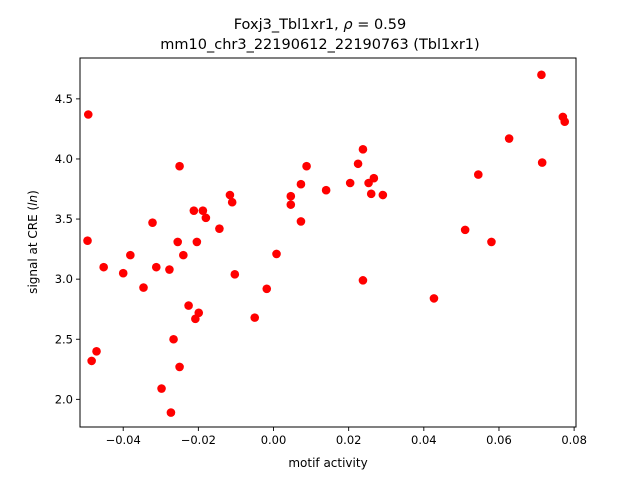  Describe the element at coordinates (319, 45) in the screenshot. I see `chart-title-line2: mm10_chr3_22190612_22190763 (Tbl1xr1)` at that location.